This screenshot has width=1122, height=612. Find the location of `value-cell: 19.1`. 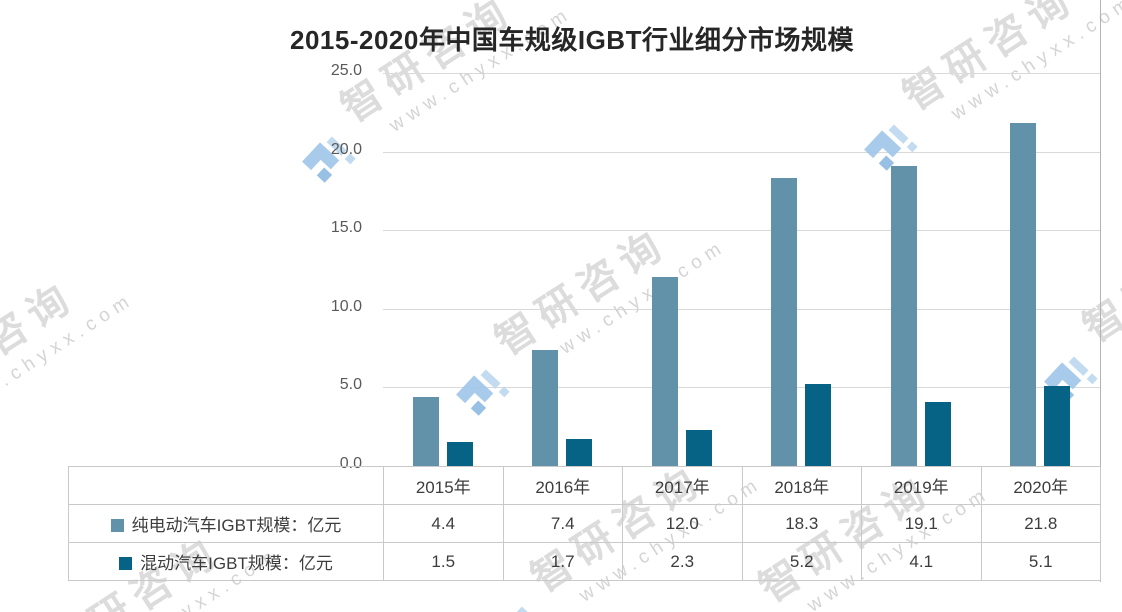

value-cell: 19.1 is located at coordinates (921, 523).